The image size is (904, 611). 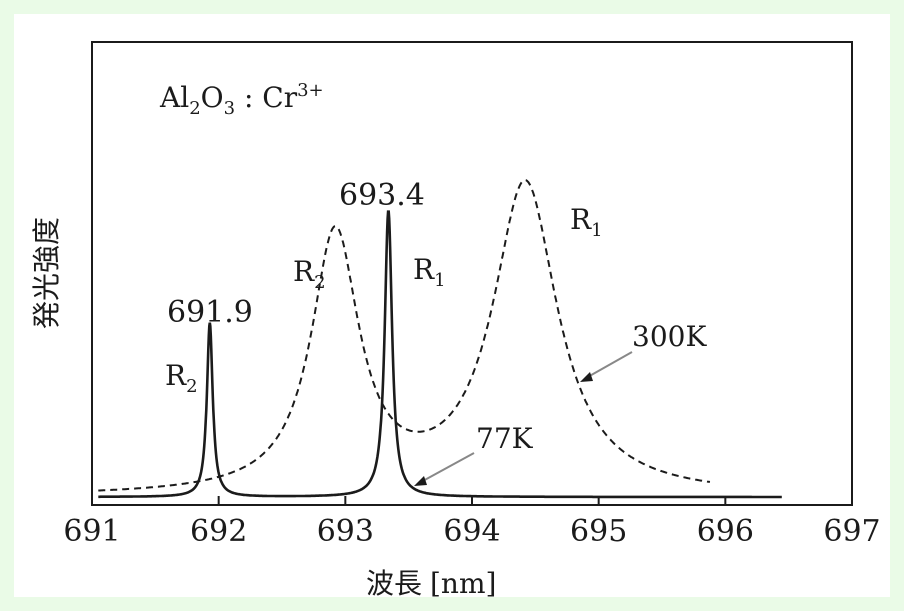 What do you see at coordinates (181, 378) in the screenshot?
I see `r2-label-77k: R2` at bounding box center [181, 378].